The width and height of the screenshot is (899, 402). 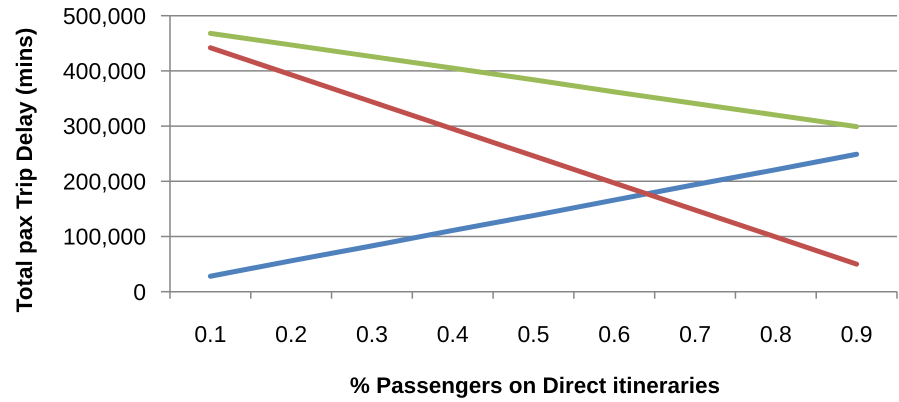 What do you see at coordinates (452, 334) in the screenshot?
I see `x-tick-label: 0.4` at bounding box center [452, 334].